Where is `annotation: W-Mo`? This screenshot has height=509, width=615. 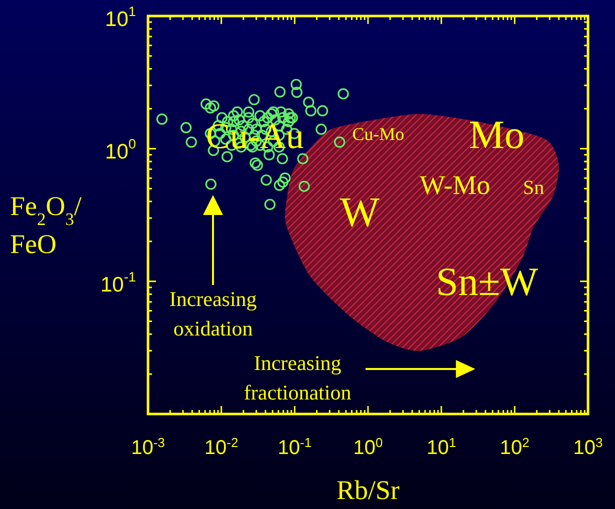 annotation: W-Mo is located at coordinates (455, 185).